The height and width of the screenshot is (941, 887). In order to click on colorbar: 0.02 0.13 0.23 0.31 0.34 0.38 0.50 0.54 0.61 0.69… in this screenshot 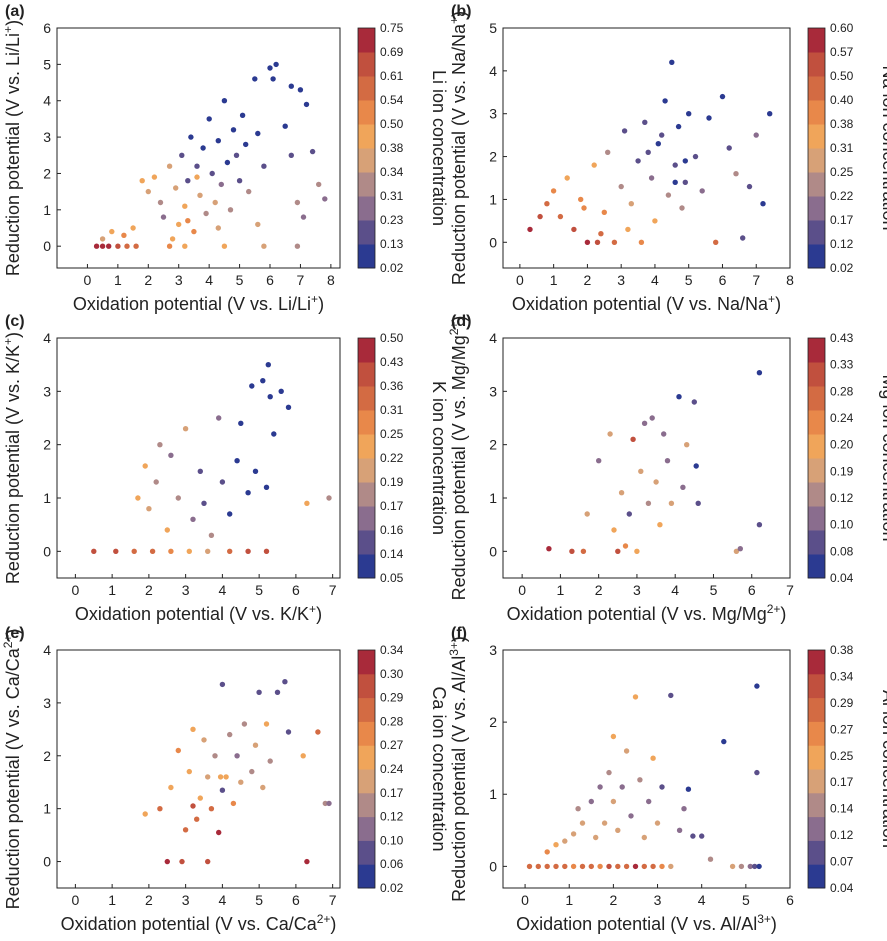, I will do `click(403, 148)`.